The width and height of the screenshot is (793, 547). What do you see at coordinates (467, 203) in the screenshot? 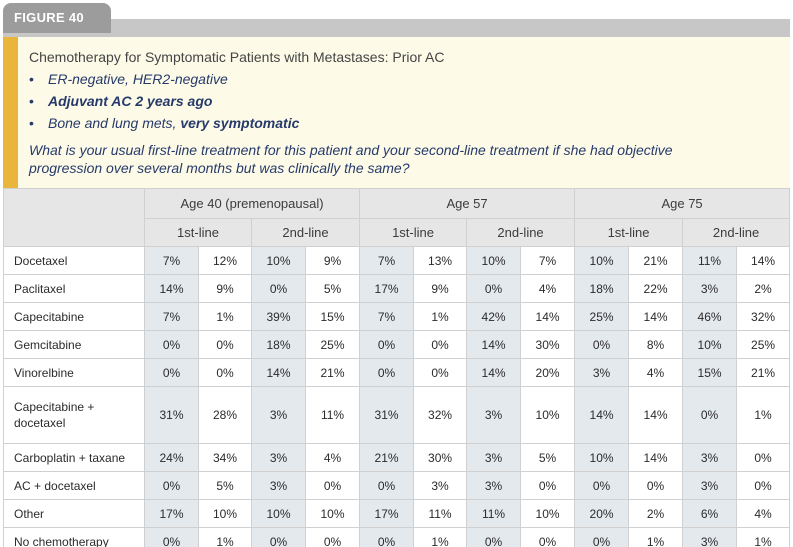
I see `age-header: Age 57` at bounding box center [467, 203].